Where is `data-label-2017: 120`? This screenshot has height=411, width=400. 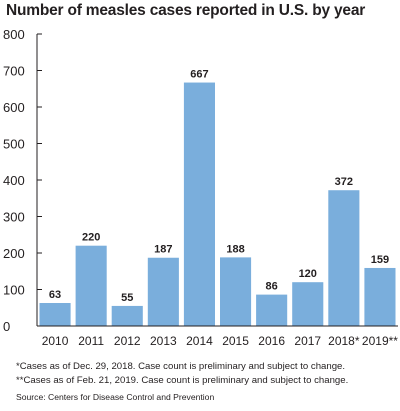 data-label-2017: 120 is located at coordinates (308, 274).